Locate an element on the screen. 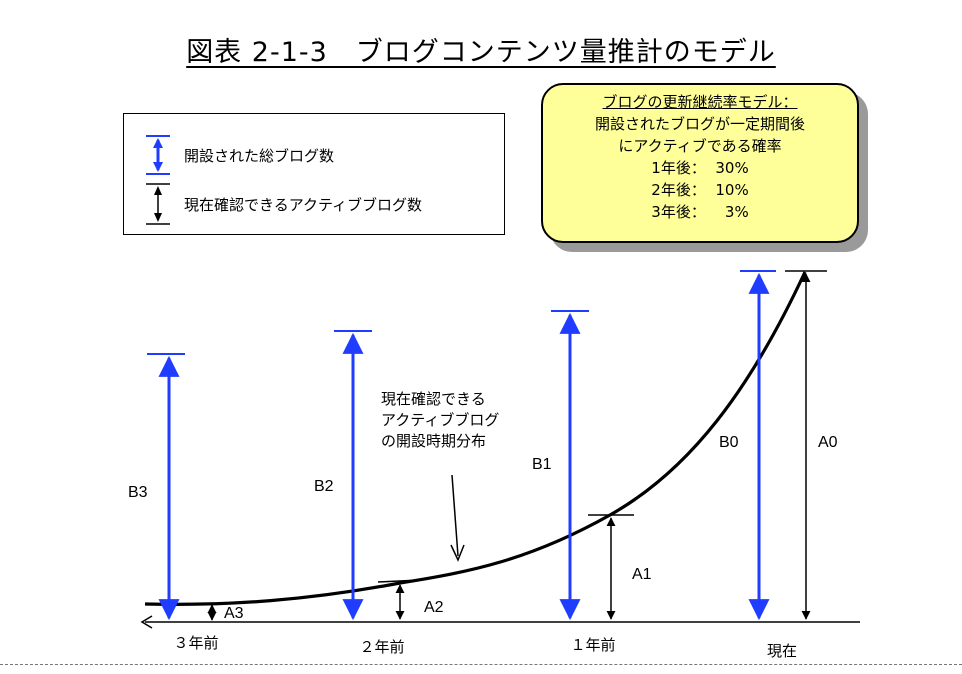  label-B0: B0 is located at coordinates (729, 442).